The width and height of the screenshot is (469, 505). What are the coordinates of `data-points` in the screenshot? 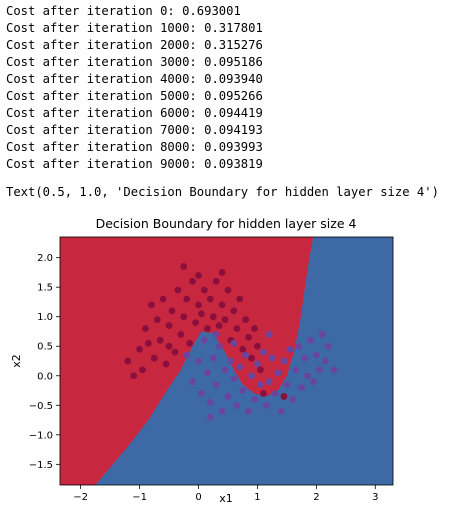 It's located at (231, 342).